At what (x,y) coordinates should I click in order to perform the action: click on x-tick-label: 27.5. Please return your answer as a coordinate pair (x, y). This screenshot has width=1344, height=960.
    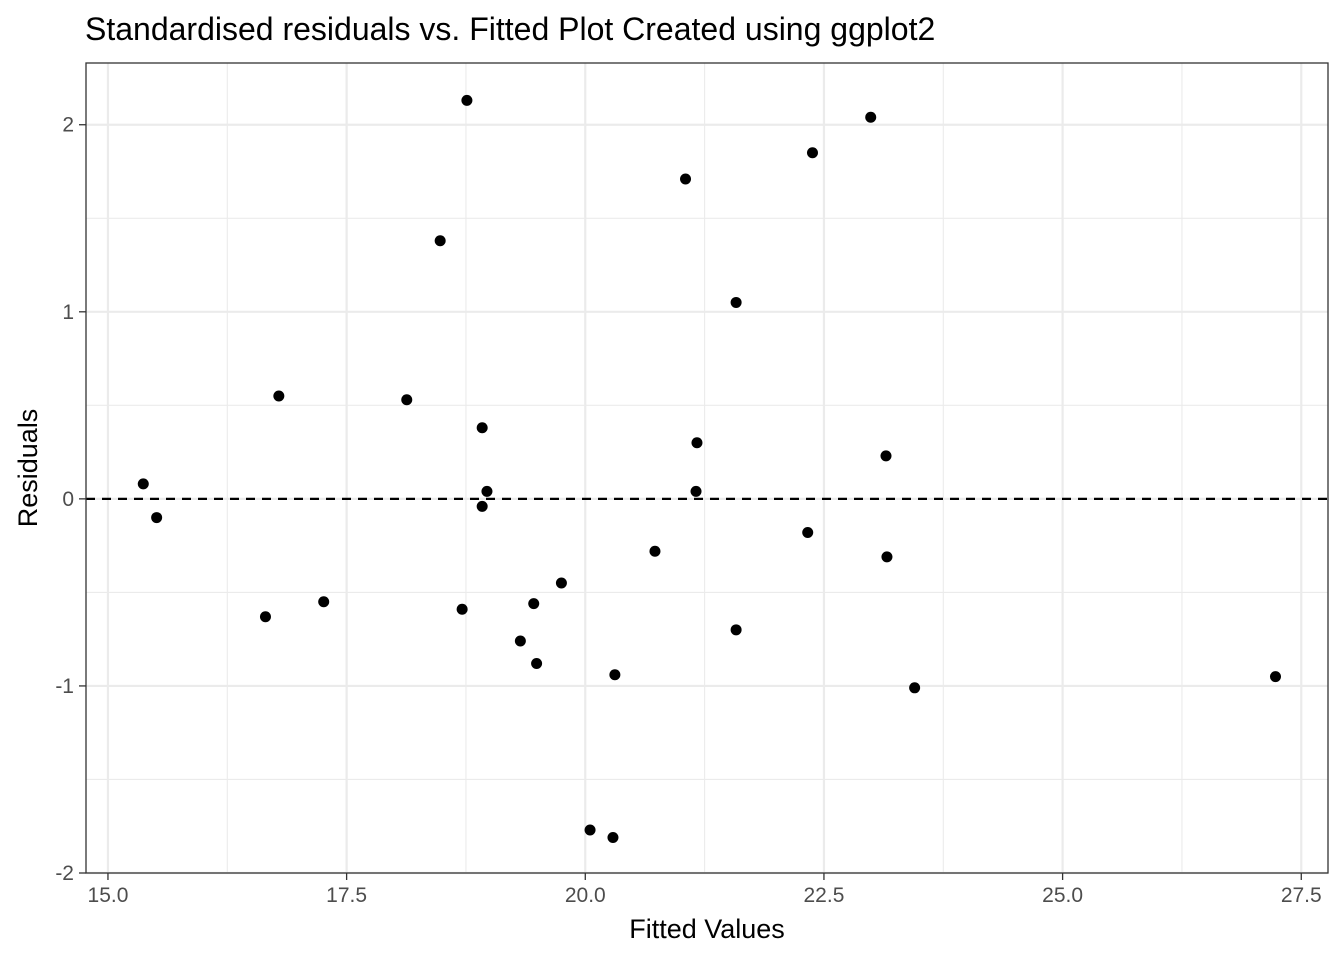
    Looking at the image, I should click on (1301, 895).